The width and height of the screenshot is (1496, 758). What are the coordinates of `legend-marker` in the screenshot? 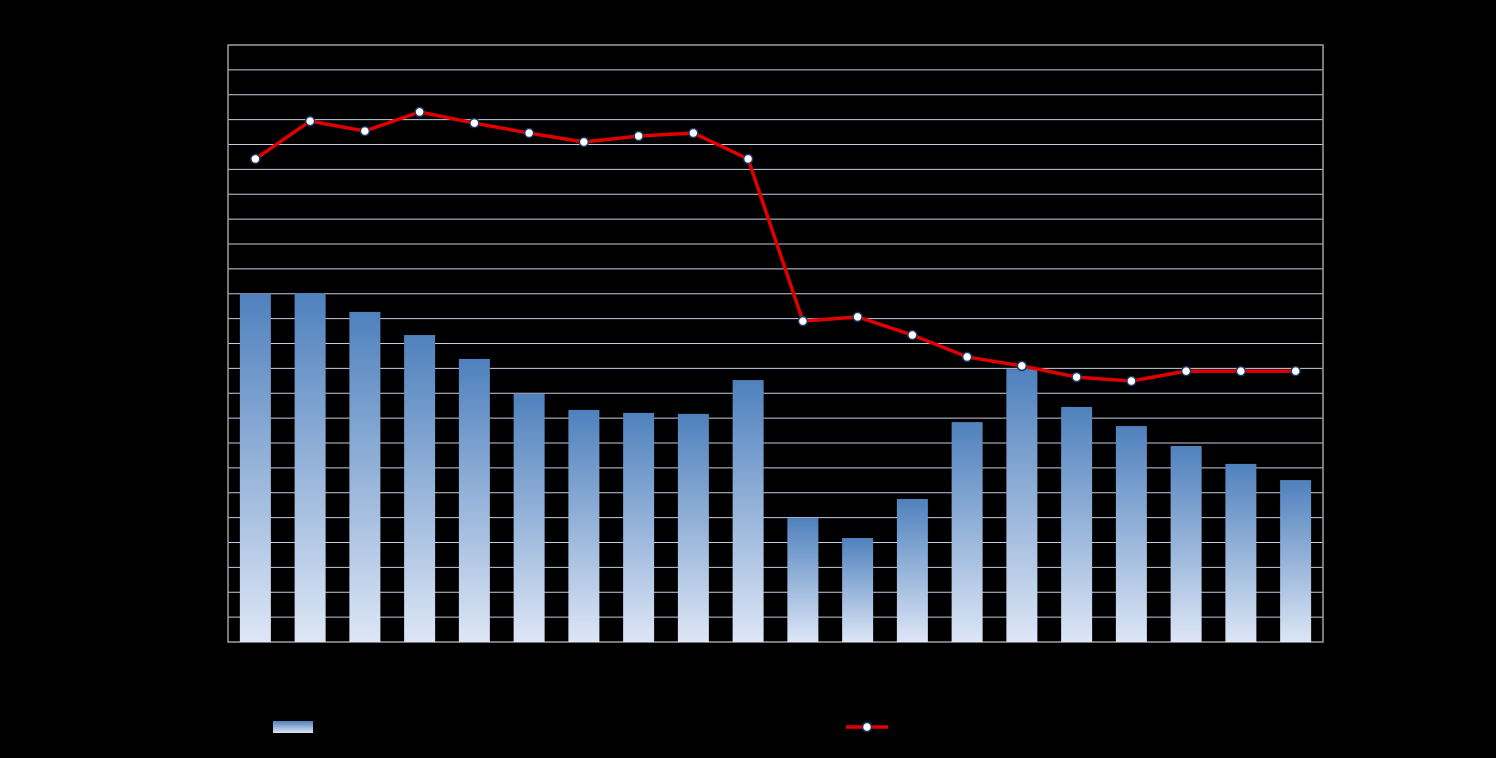 It's located at (867, 727).